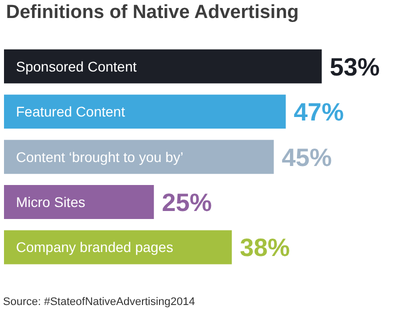  I want to click on source-note: Source: #StateofNativeAdvertising2014, so click(99, 302).